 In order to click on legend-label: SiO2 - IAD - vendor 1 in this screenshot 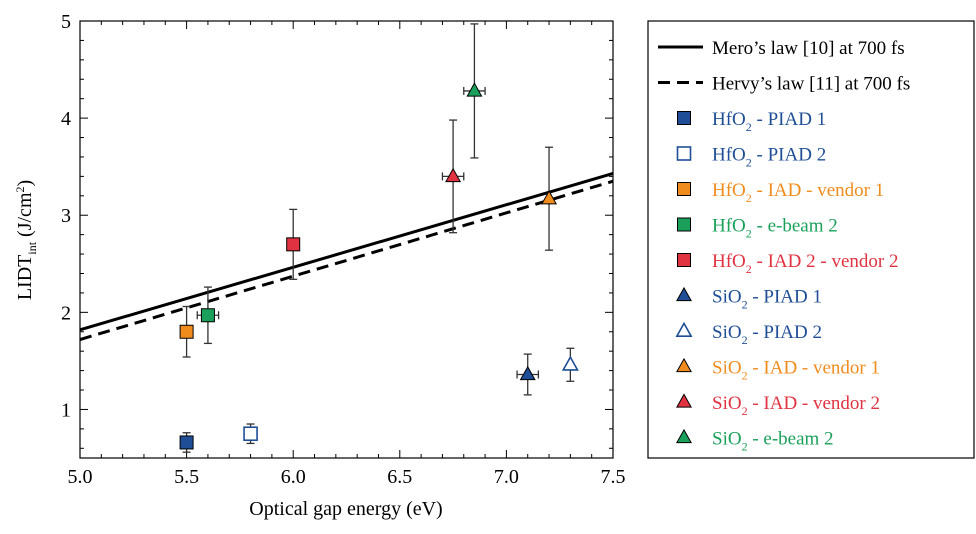, I will do `click(796, 370)`.